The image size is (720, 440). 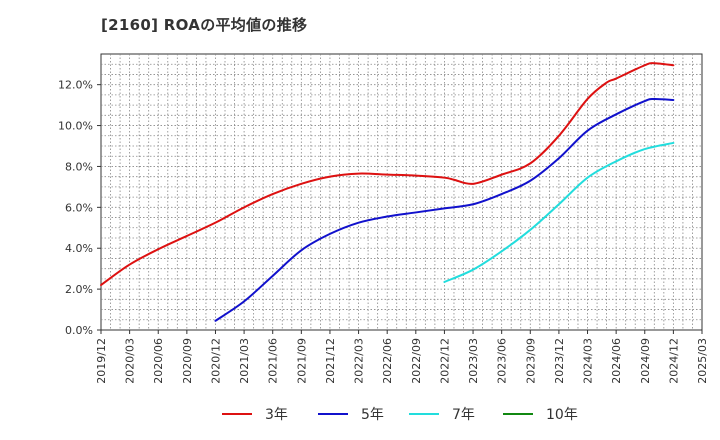 What do you see at coordinates (79, 207) in the screenshot?
I see `y-tick-label: 6.0%` at bounding box center [79, 207].